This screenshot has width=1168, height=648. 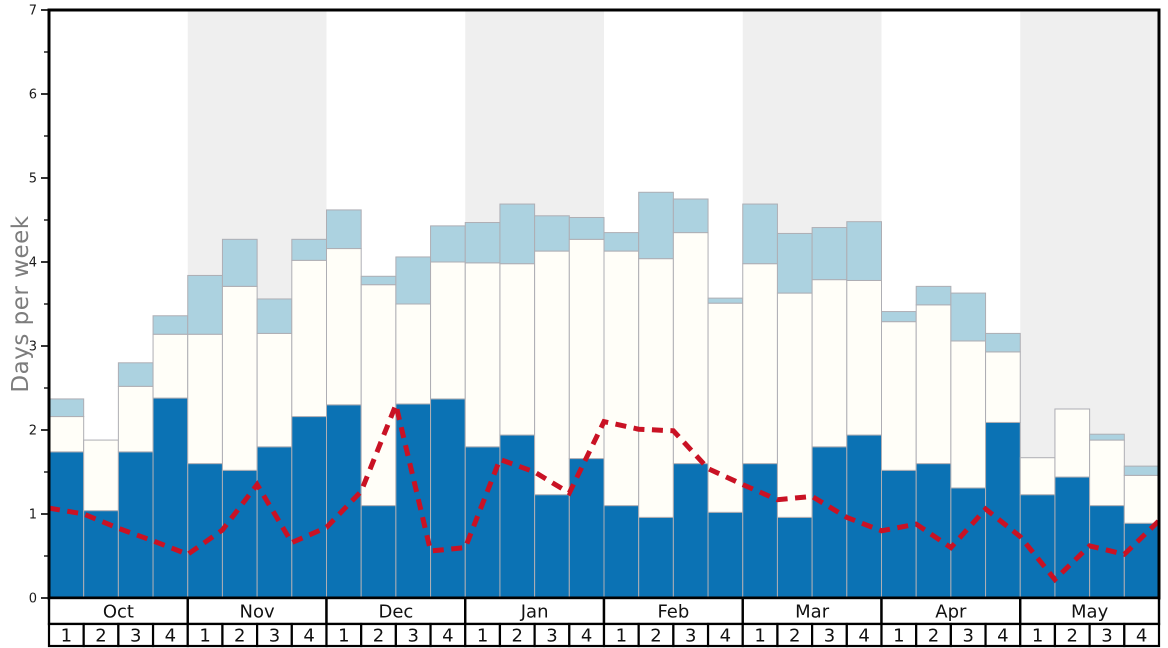 I want to click on y-tick-label: 3, so click(x=33, y=347).